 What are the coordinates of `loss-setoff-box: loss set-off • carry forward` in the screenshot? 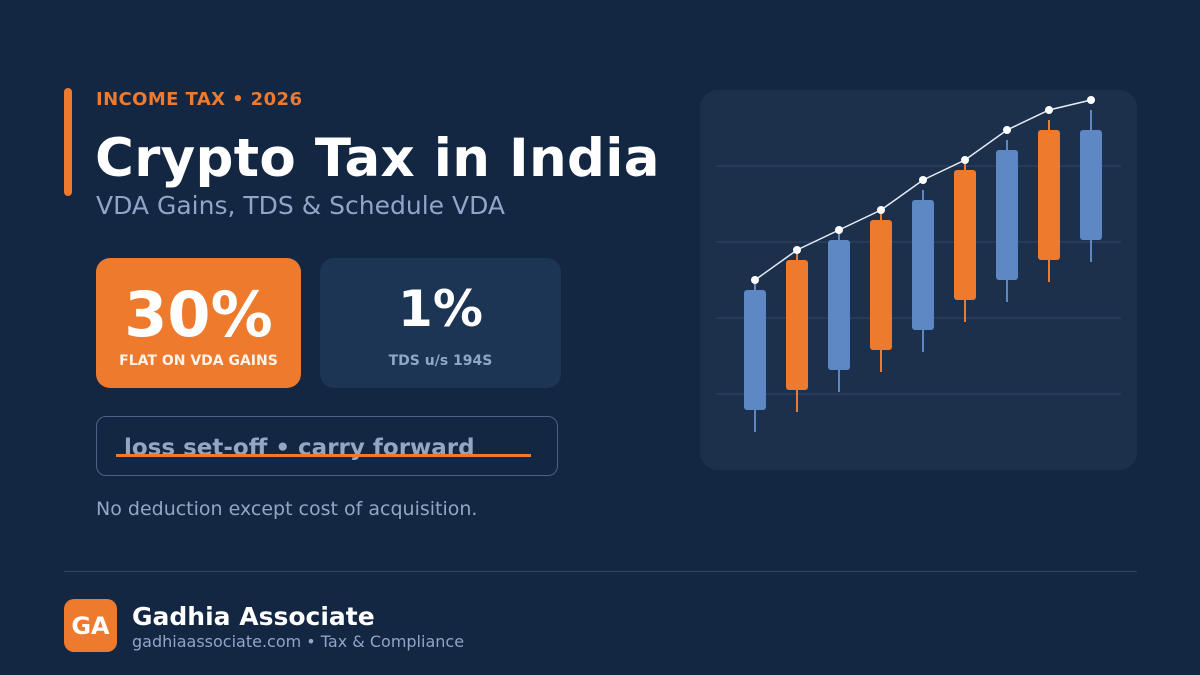 It's located at (327, 446).